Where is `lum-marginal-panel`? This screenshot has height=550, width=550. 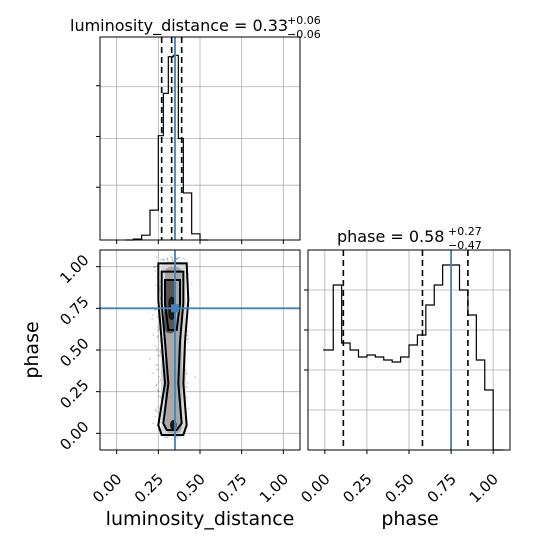 lum-marginal-panel is located at coordinates (198, 140).